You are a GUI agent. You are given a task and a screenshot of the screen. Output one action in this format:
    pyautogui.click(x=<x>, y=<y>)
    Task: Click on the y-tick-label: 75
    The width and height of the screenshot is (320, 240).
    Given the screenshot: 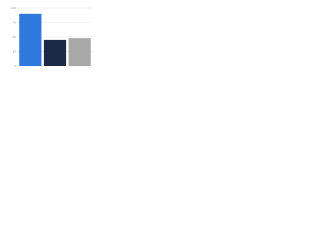 What is the action you would take?
    pyautogui.click(x=15, y=22)
    